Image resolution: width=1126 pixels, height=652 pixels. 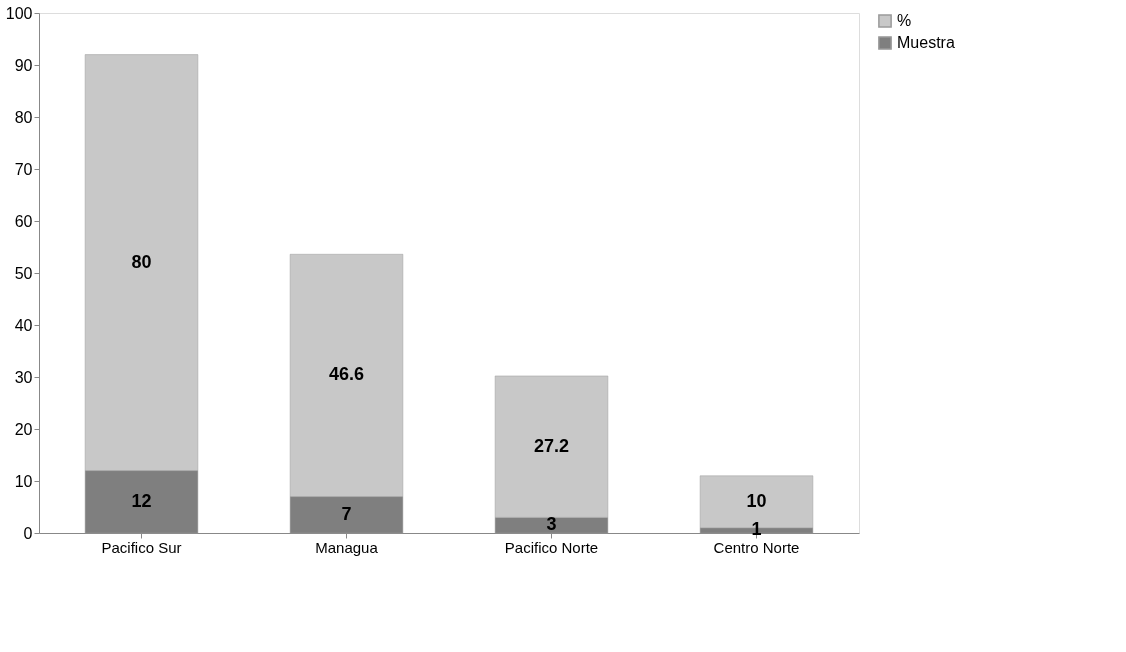 What do you see at coordinates (23, 117) in the screenshot?
I see `y-tick-label: 80` at bounding box center [23, 117].